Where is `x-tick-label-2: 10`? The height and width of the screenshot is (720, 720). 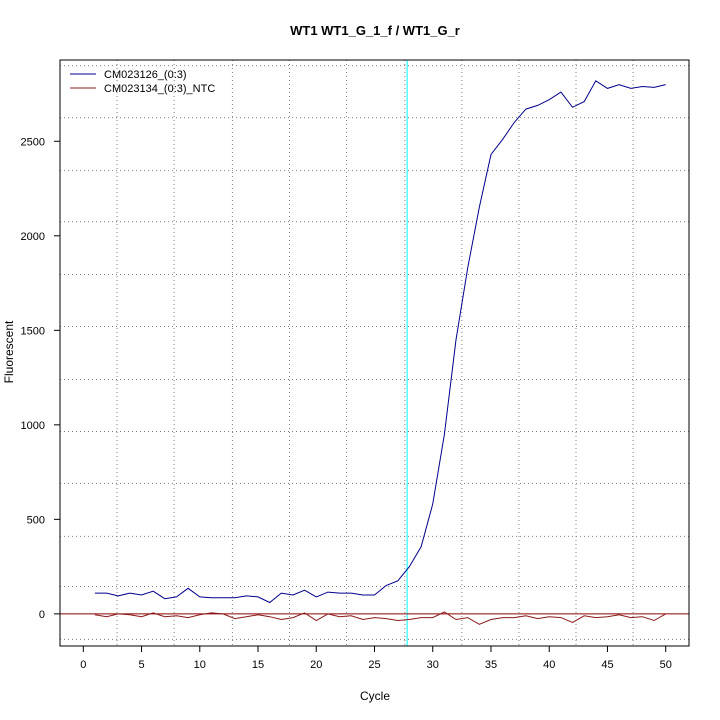 x-tick-label-2: 10 is located at coordinates (200, 665).